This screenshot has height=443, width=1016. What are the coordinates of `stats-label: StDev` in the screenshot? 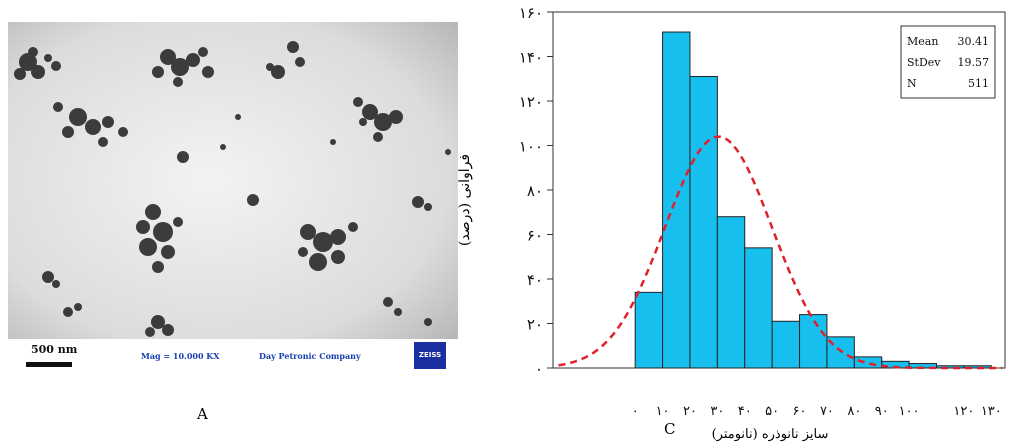 It's located at (924, 62).